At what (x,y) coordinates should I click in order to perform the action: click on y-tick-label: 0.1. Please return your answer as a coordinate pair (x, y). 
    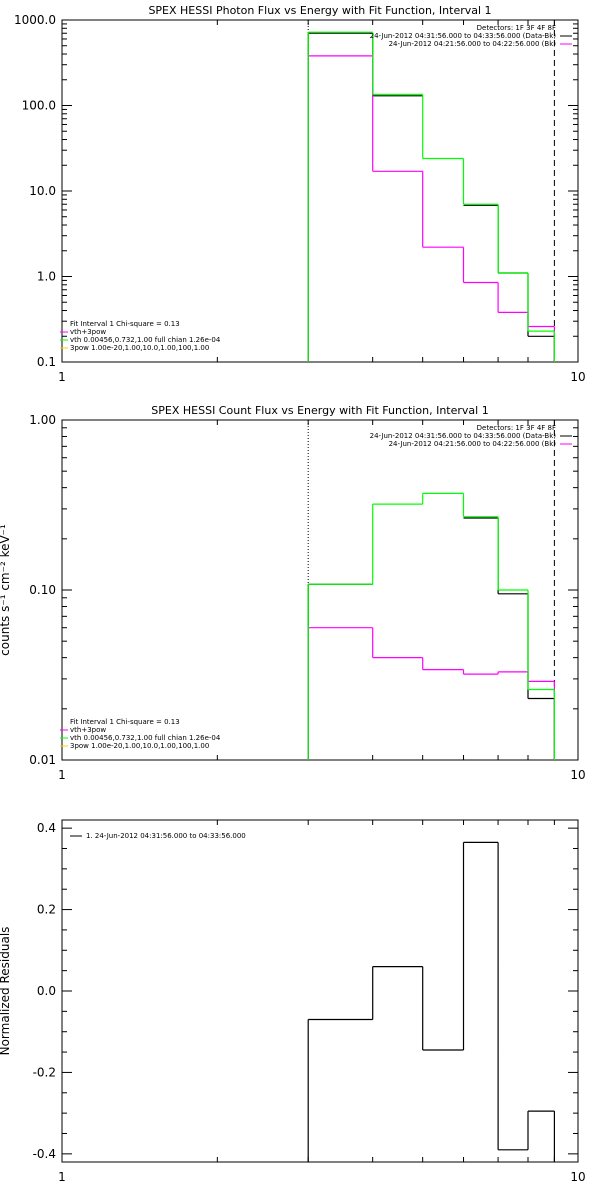
    Looking at the image, I should click on (46, 362).